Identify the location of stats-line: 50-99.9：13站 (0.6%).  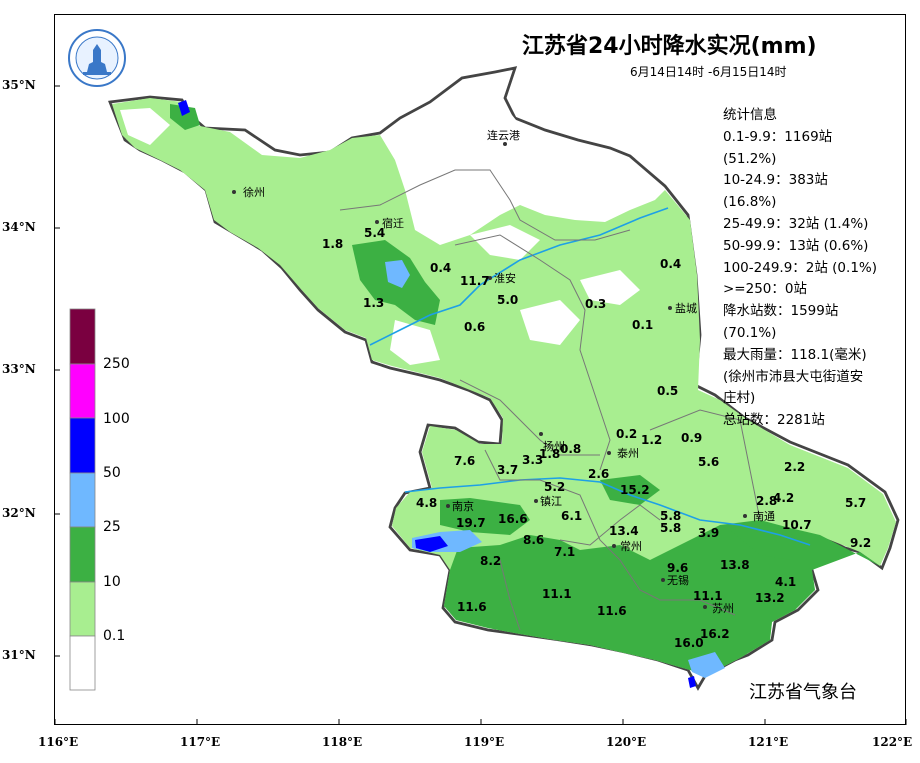
(796, 245).